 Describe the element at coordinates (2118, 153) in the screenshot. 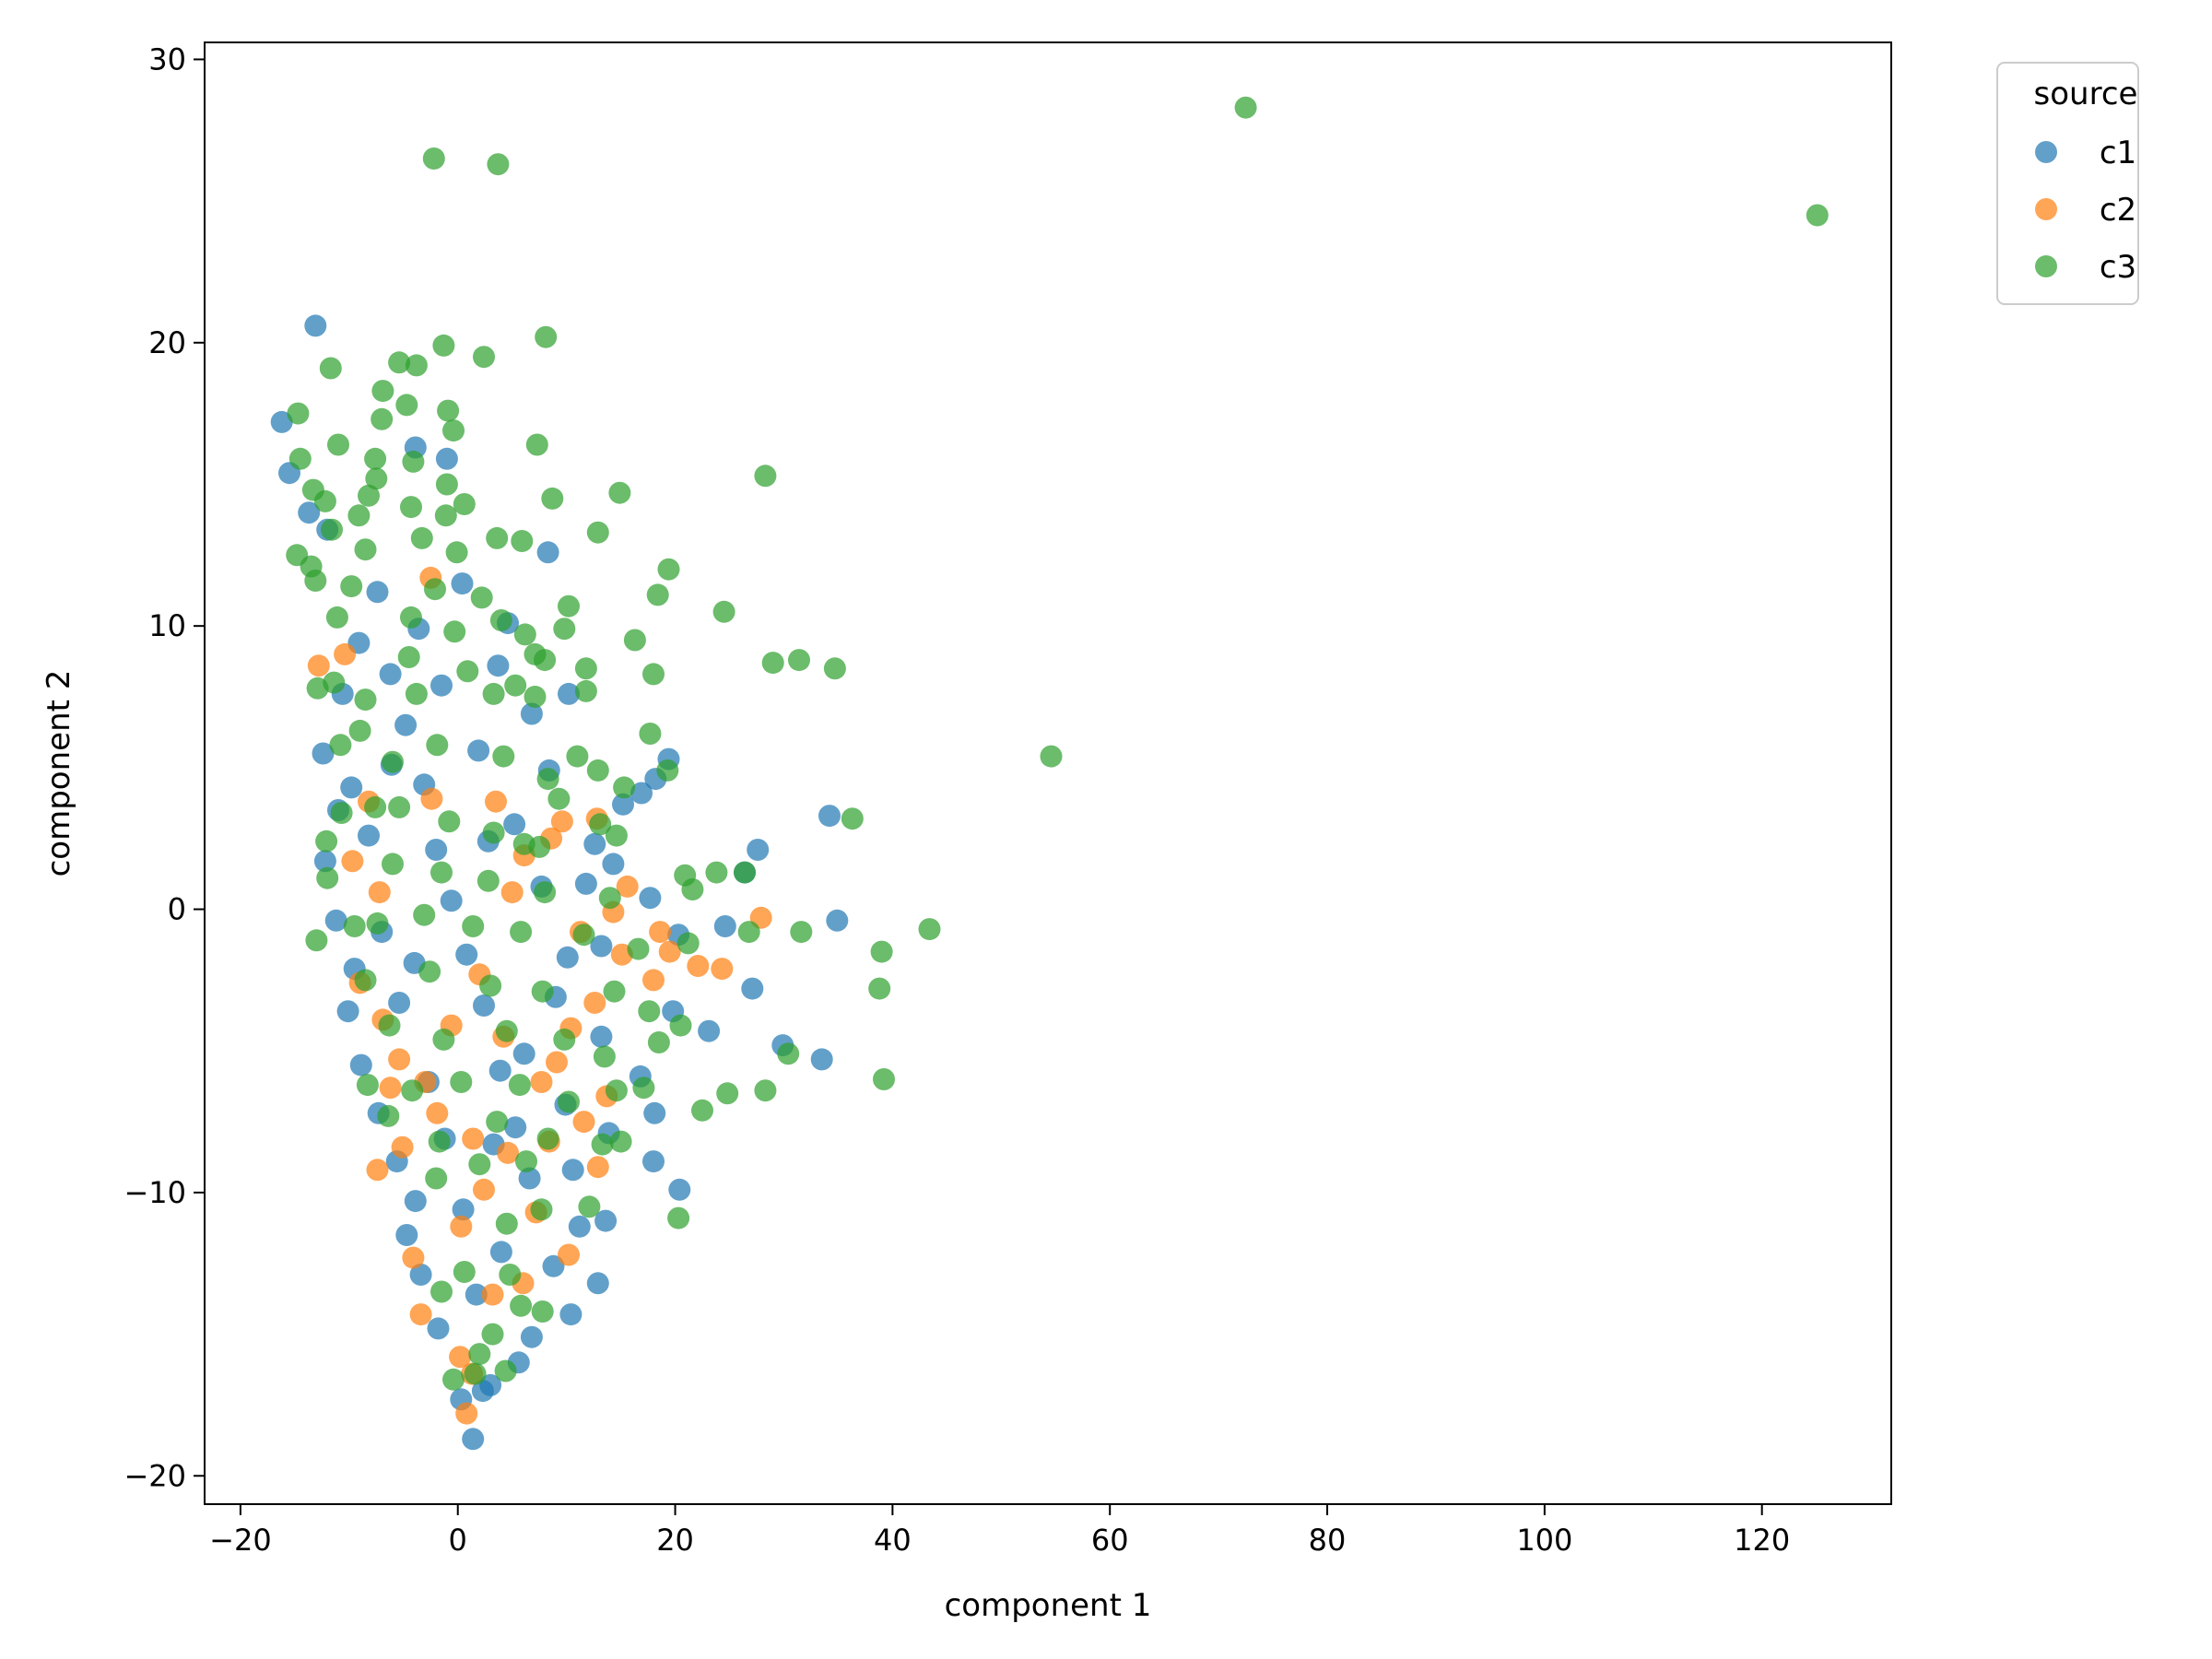

I see `legend-label-c1: c1` at that location.